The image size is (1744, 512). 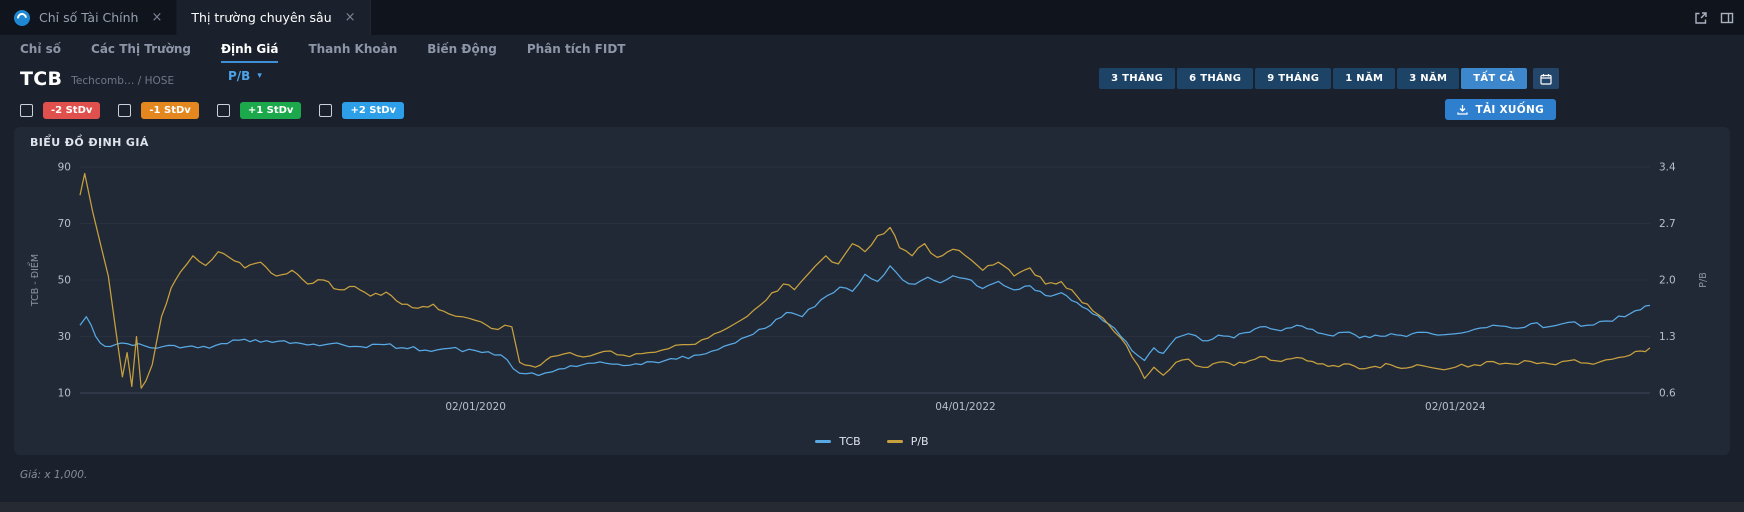 I want to click on svg-text: 70, so click(x=64, y=224).